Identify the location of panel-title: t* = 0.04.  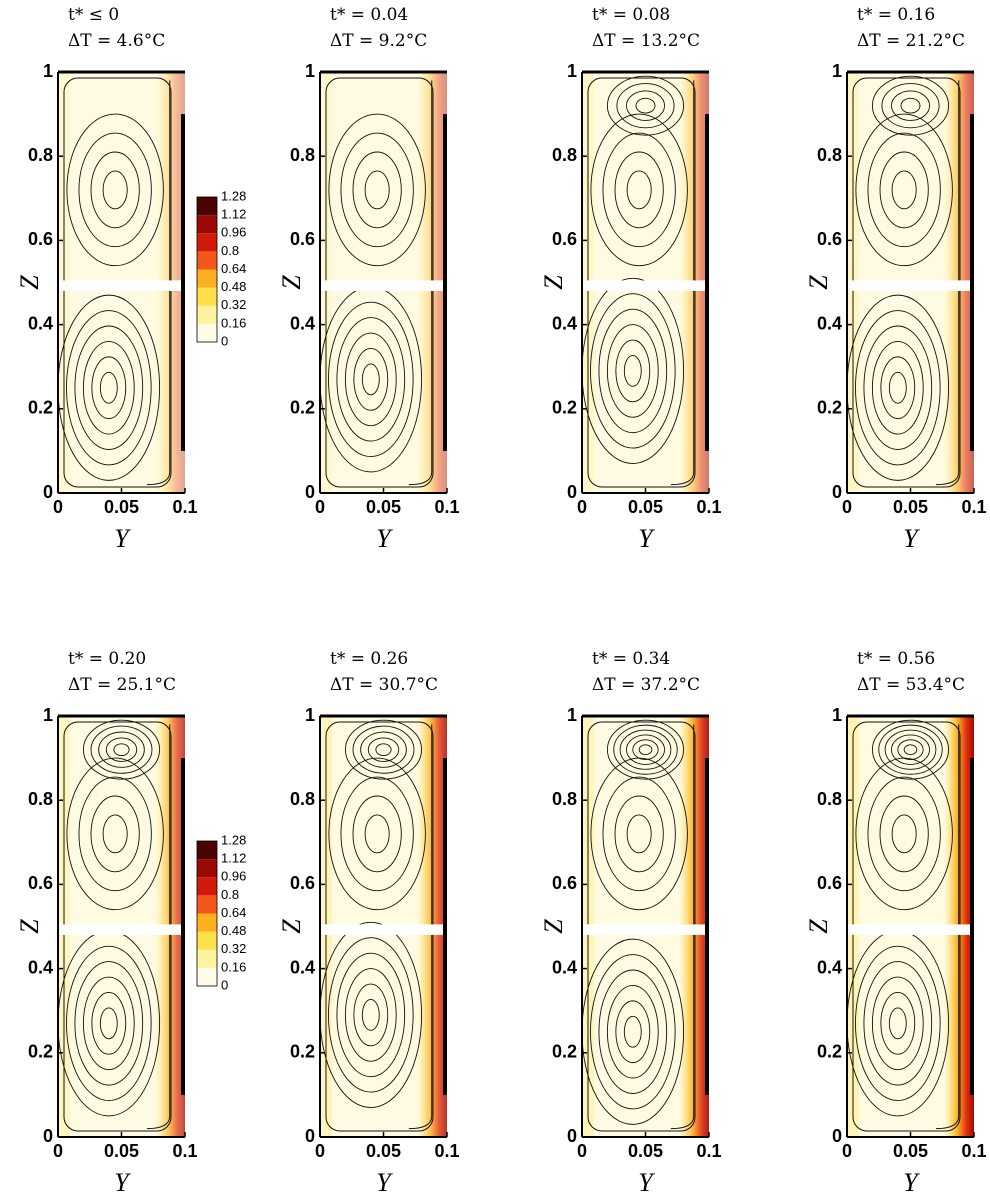
(369, 15).